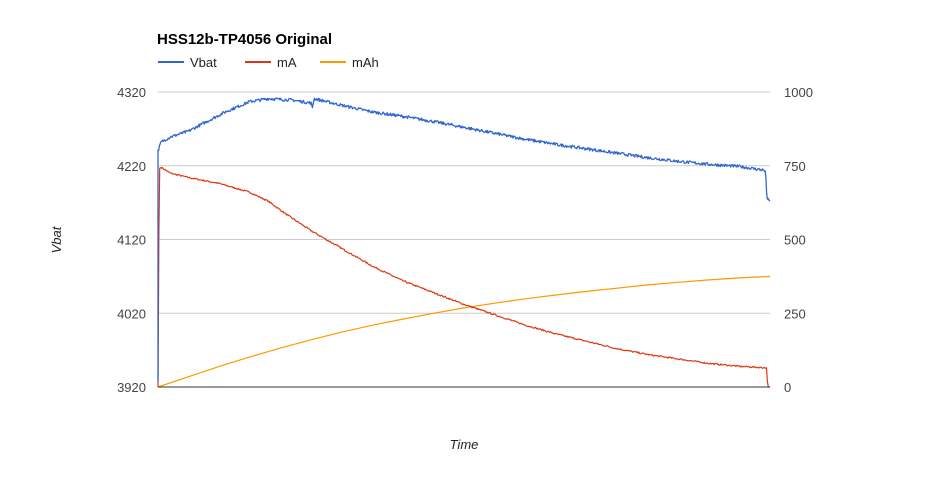 This screenshot has width=929, height=479. I want to click on legend-label: mAh, so click(365, 62).